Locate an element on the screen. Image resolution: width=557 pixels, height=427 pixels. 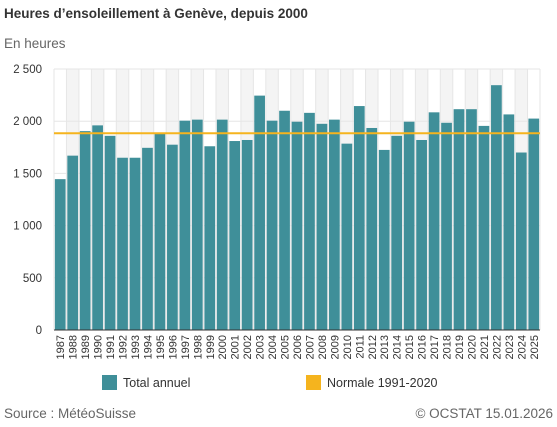
x-tick-label: 2024 is located at coordinates (522, 347).